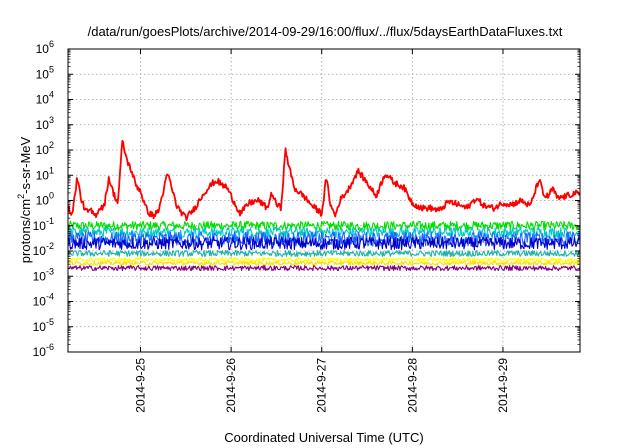  I want to click on y-tick-exponent: -5, so click(50, 322).